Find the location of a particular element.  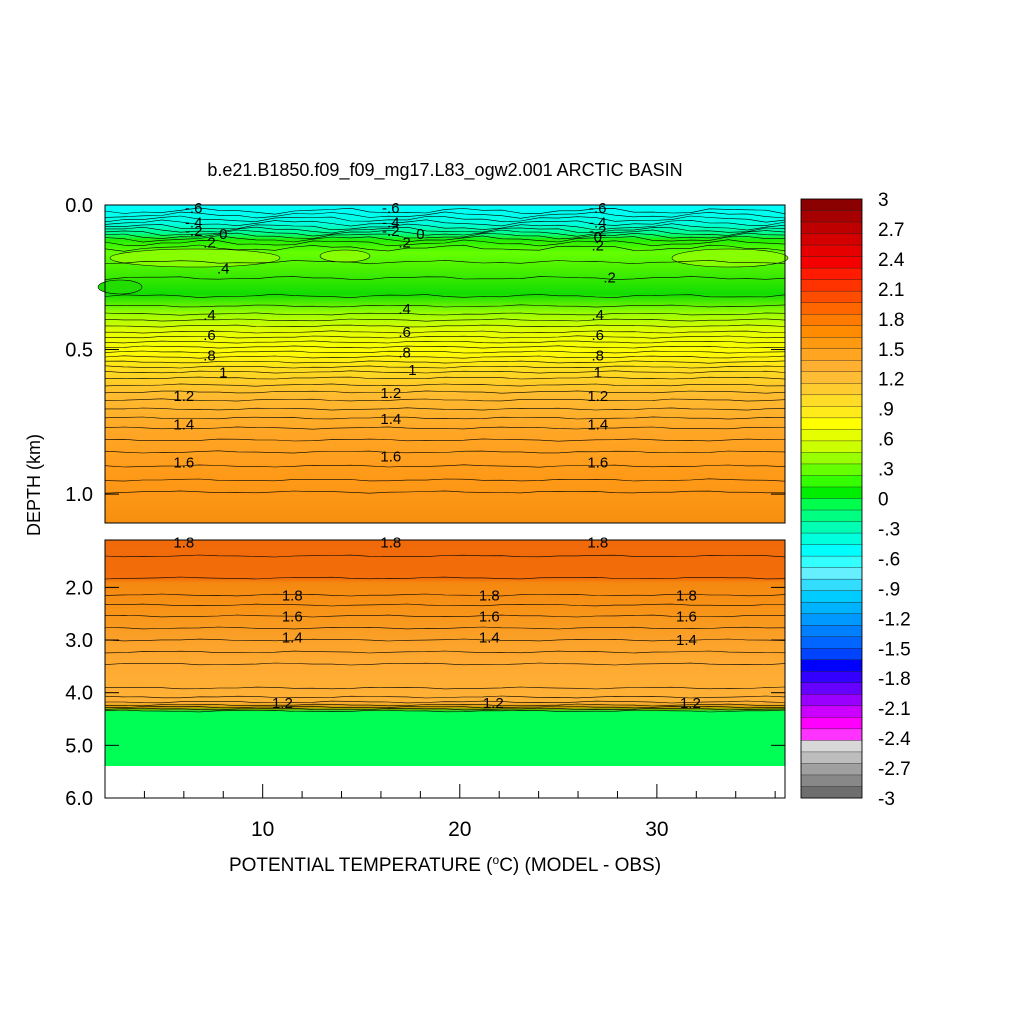

y-tick-label: 0.5 is located at coordinates (79, 351).